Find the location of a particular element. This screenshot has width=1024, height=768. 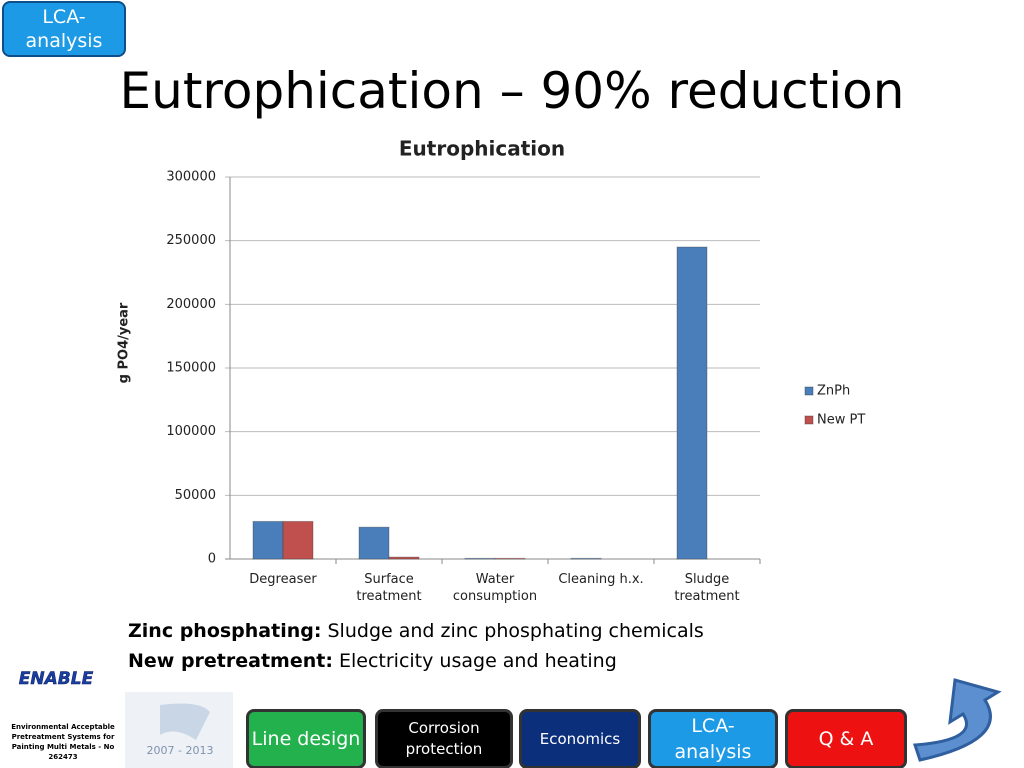

nav-button: LCA-analysis is located at coordinates (713, 738).